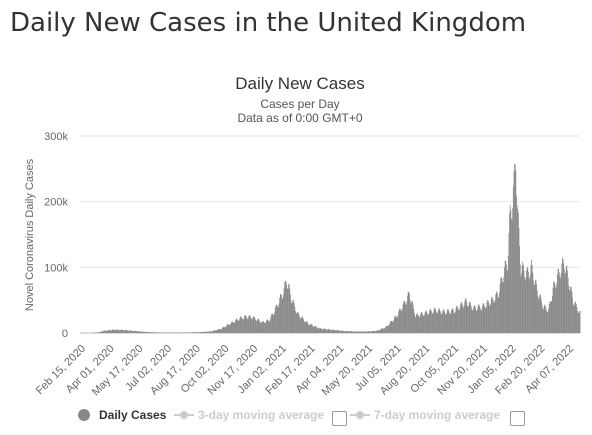  Describe the element at coordinates (249, 415) in the screenshot. I see `legend-item-3-day-average: 3-day moving average` at that location.